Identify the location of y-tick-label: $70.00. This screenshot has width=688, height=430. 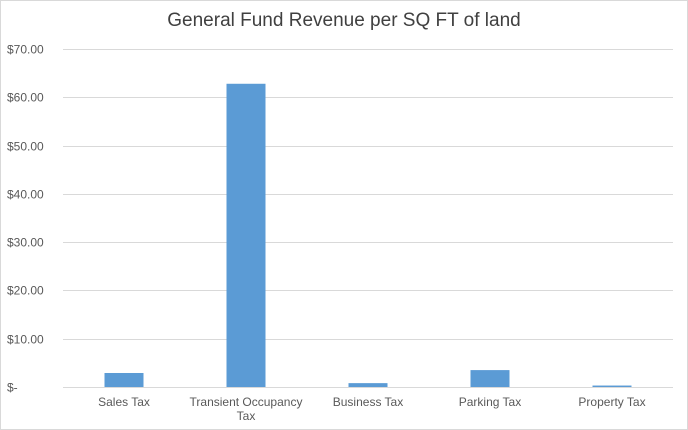
(25, 50).